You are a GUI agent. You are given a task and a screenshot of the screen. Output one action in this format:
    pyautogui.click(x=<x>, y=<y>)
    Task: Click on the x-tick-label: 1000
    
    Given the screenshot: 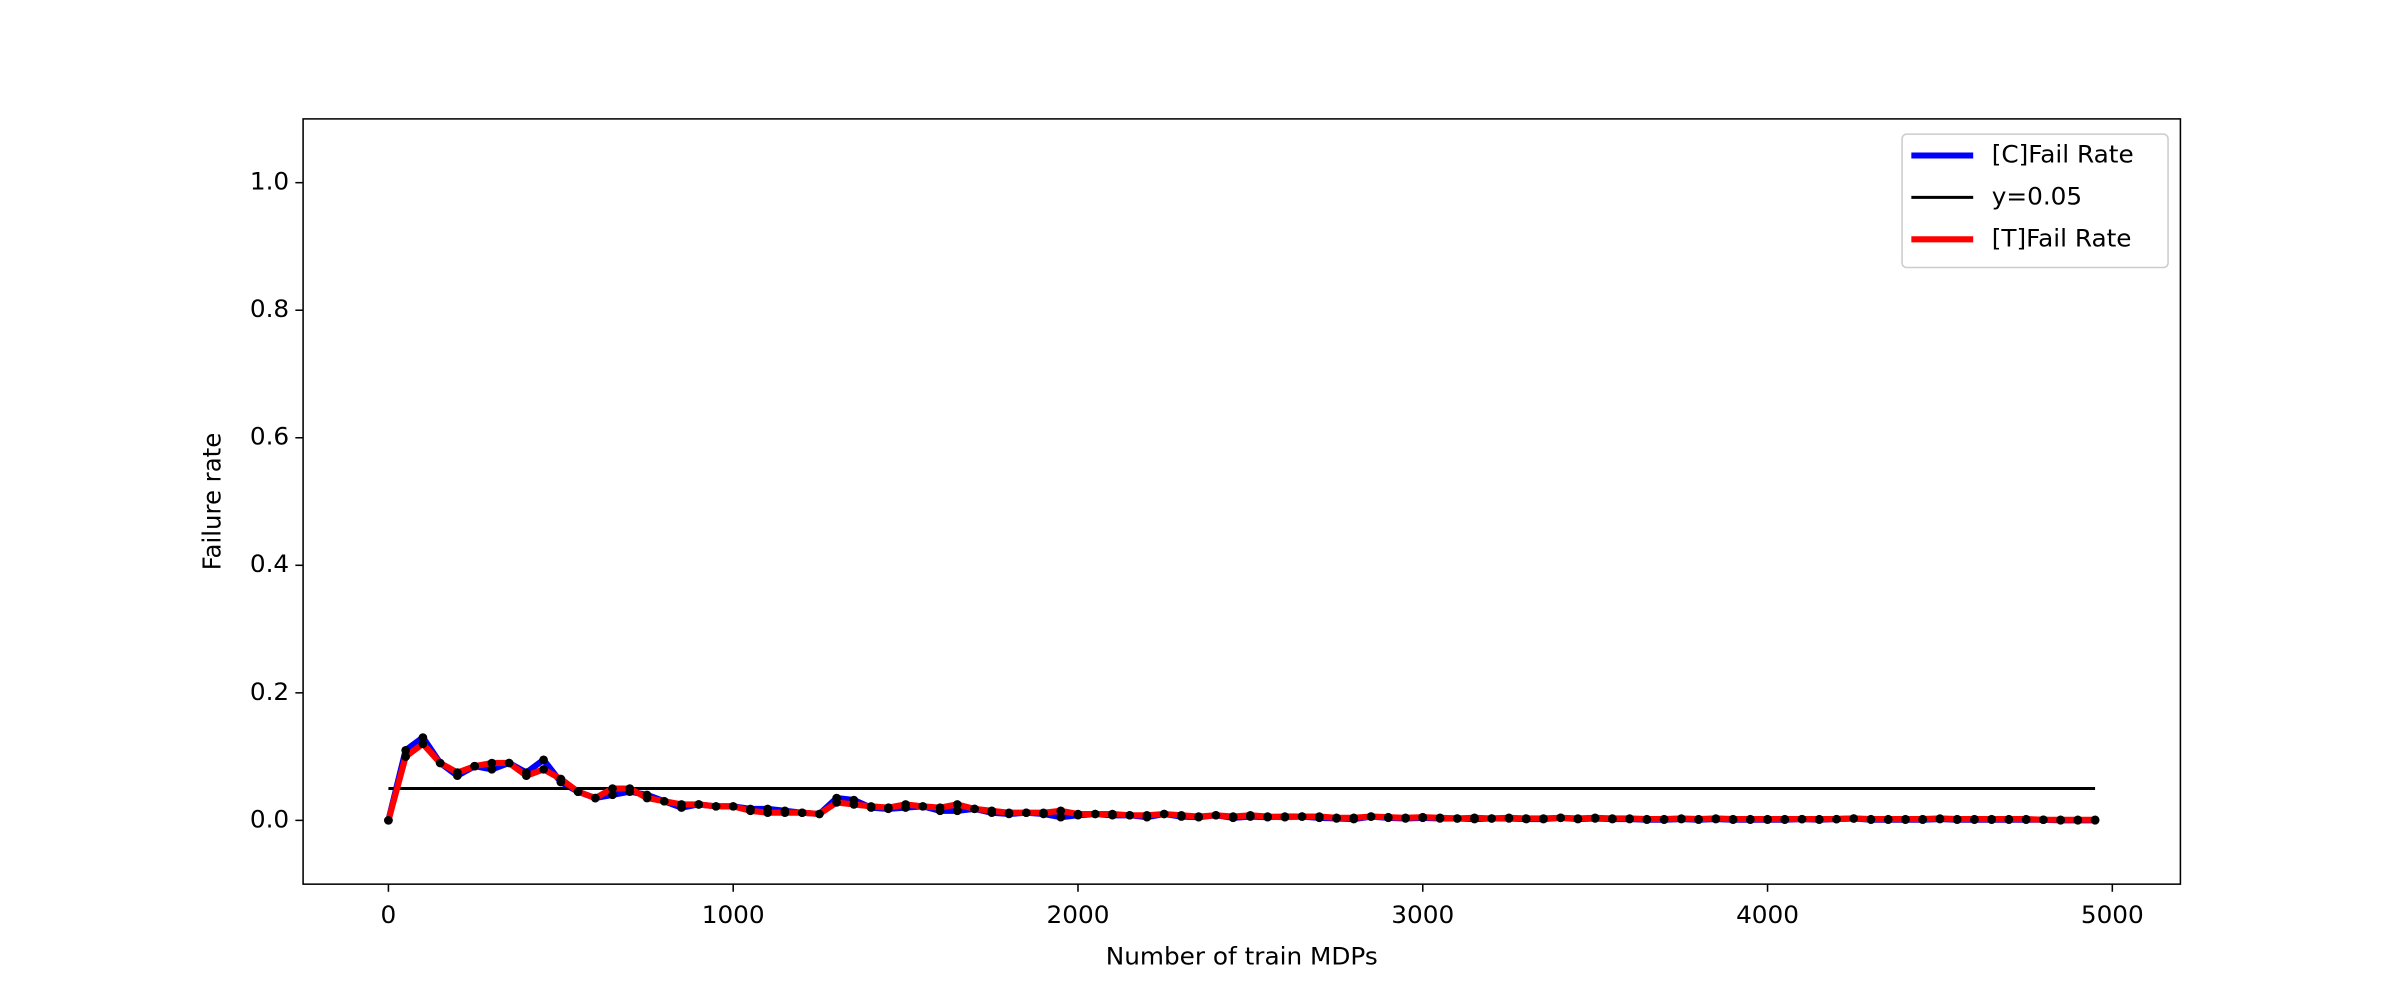 What is the action you would take?
    pyautogui.click(x=733, y=914)
    